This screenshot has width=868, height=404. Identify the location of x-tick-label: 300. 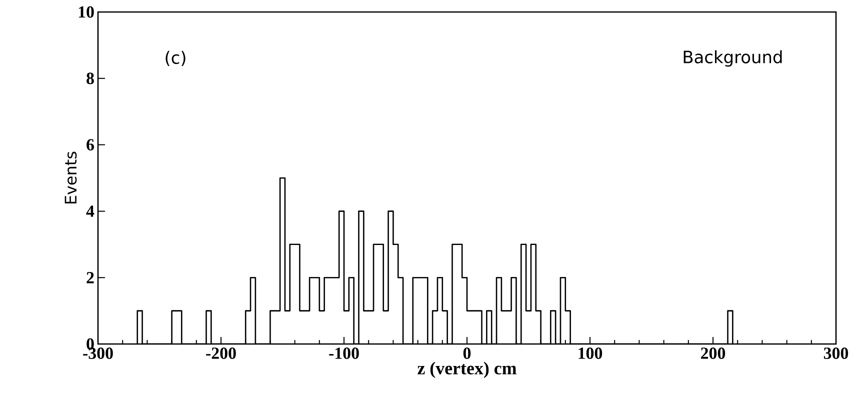
(836, 353).